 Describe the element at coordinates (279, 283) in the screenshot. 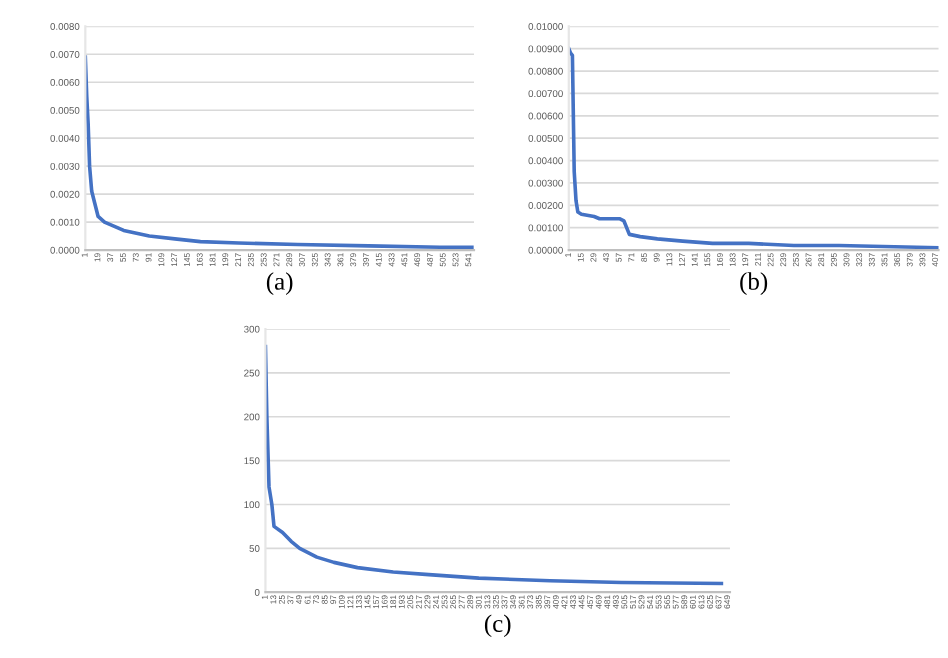

I see `x-axis-title: (a)` at that location.